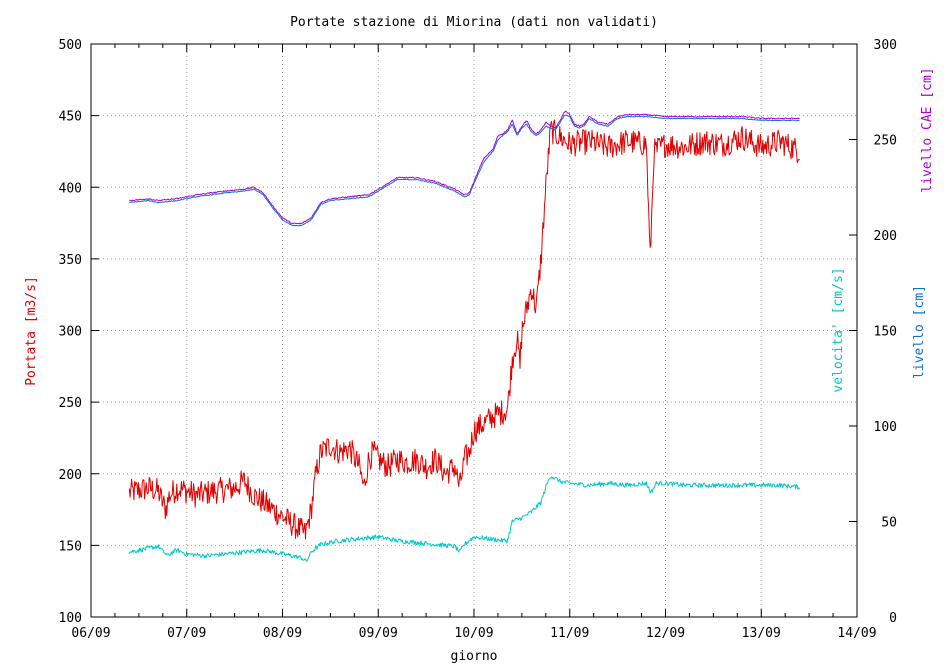  Describe the element at coordinates (856, 633) in the screenshot. I see `x-tick-label: 14/09` at that location.